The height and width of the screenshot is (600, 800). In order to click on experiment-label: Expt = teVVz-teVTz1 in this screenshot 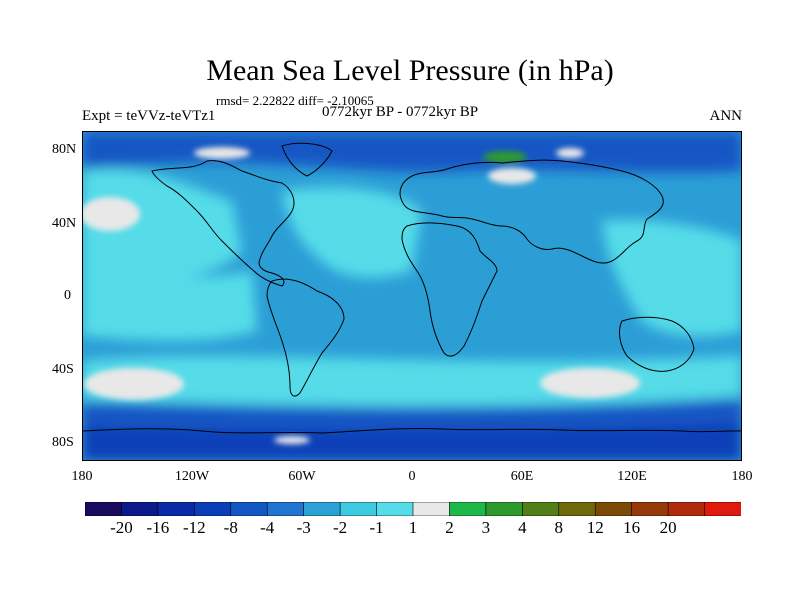, I will do `click(149, 116)`.